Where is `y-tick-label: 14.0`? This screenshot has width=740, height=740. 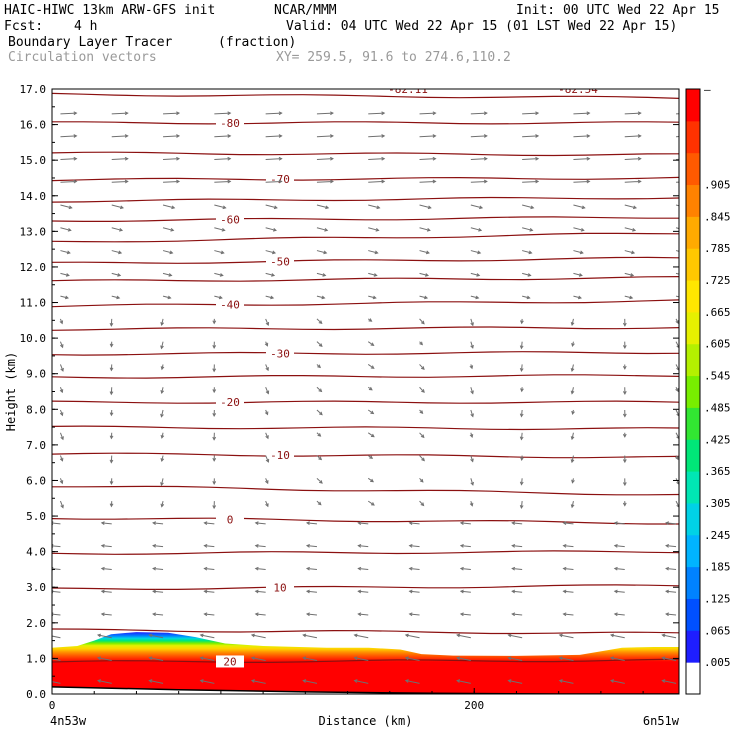
y-tick-label: 14.0 is located at coordinates (33, 196).